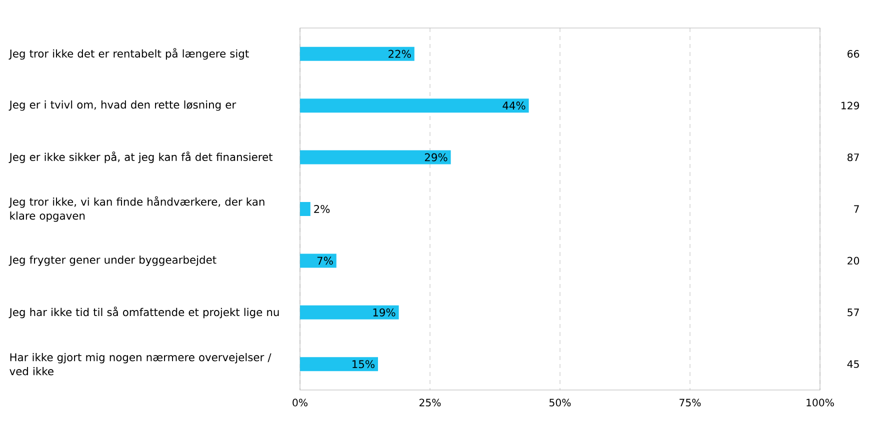 The width and height of the screenshot is (891, 447). I want to click on y-tick-label: Jeg tror ikke, vi kan finde håndværkere, der kan klare opgaven, so click(136, 209).